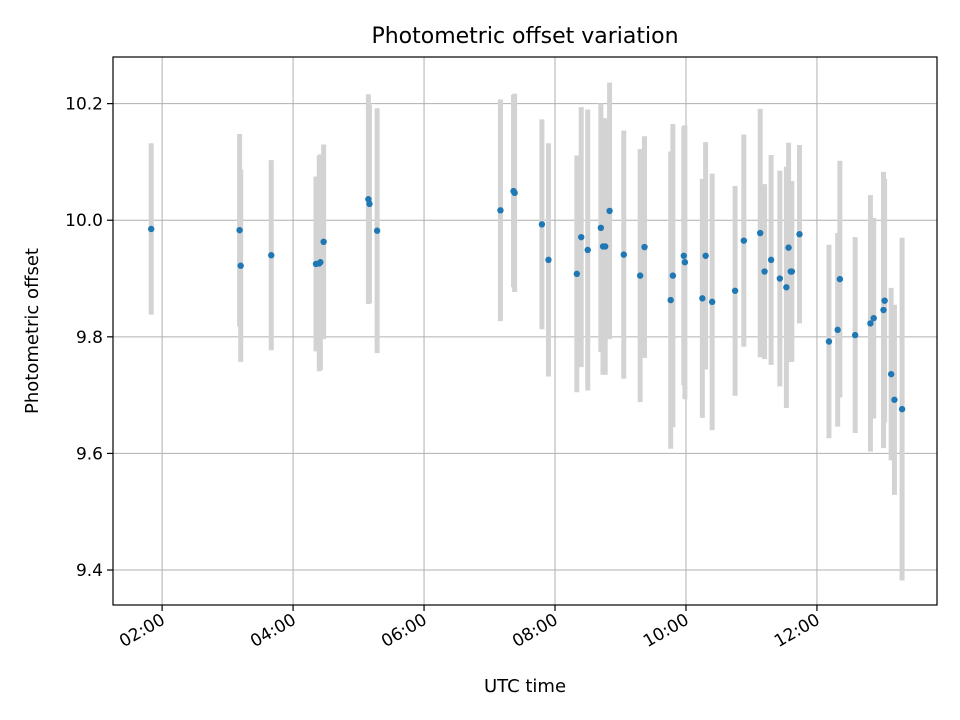  What do you see at coordinates (89, 454) in the screenshot?
I see `y-tick-label: 9.6` at bounding box center [89, 454].